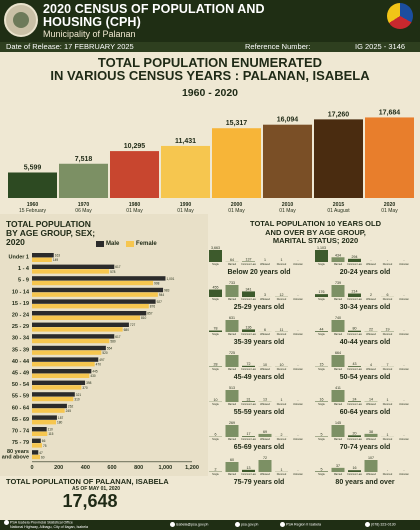 The height and width of the screenshot is (530, 420). What do you see at coordinates (390, 112) in the screenshot?
I see `year-bar-value: 17,684` at bounding box center [390, 112].